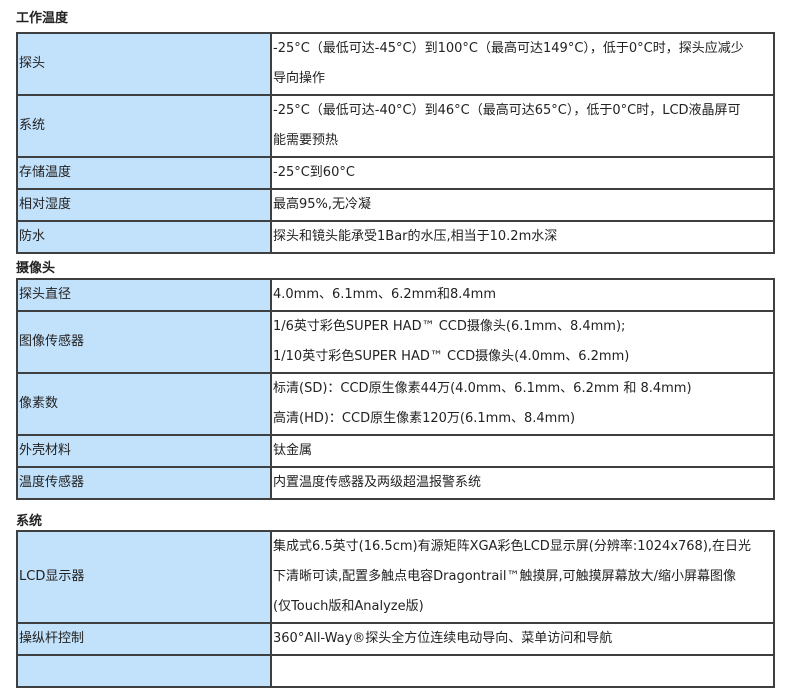 The image size is (786, 688). What do you see at coordinates (144, 671) in the screenshot?
I see `spec-label` at bounding box center [144, 671].